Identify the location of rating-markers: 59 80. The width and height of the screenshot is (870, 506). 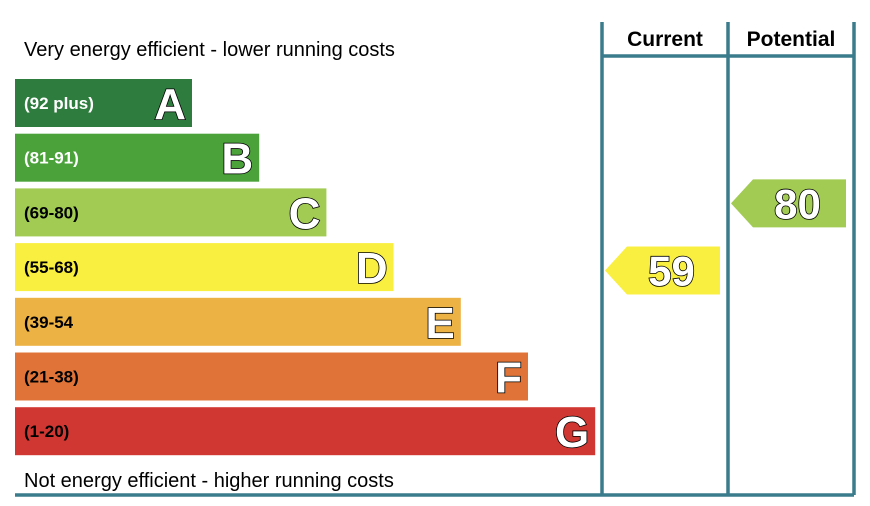
(725, 237).